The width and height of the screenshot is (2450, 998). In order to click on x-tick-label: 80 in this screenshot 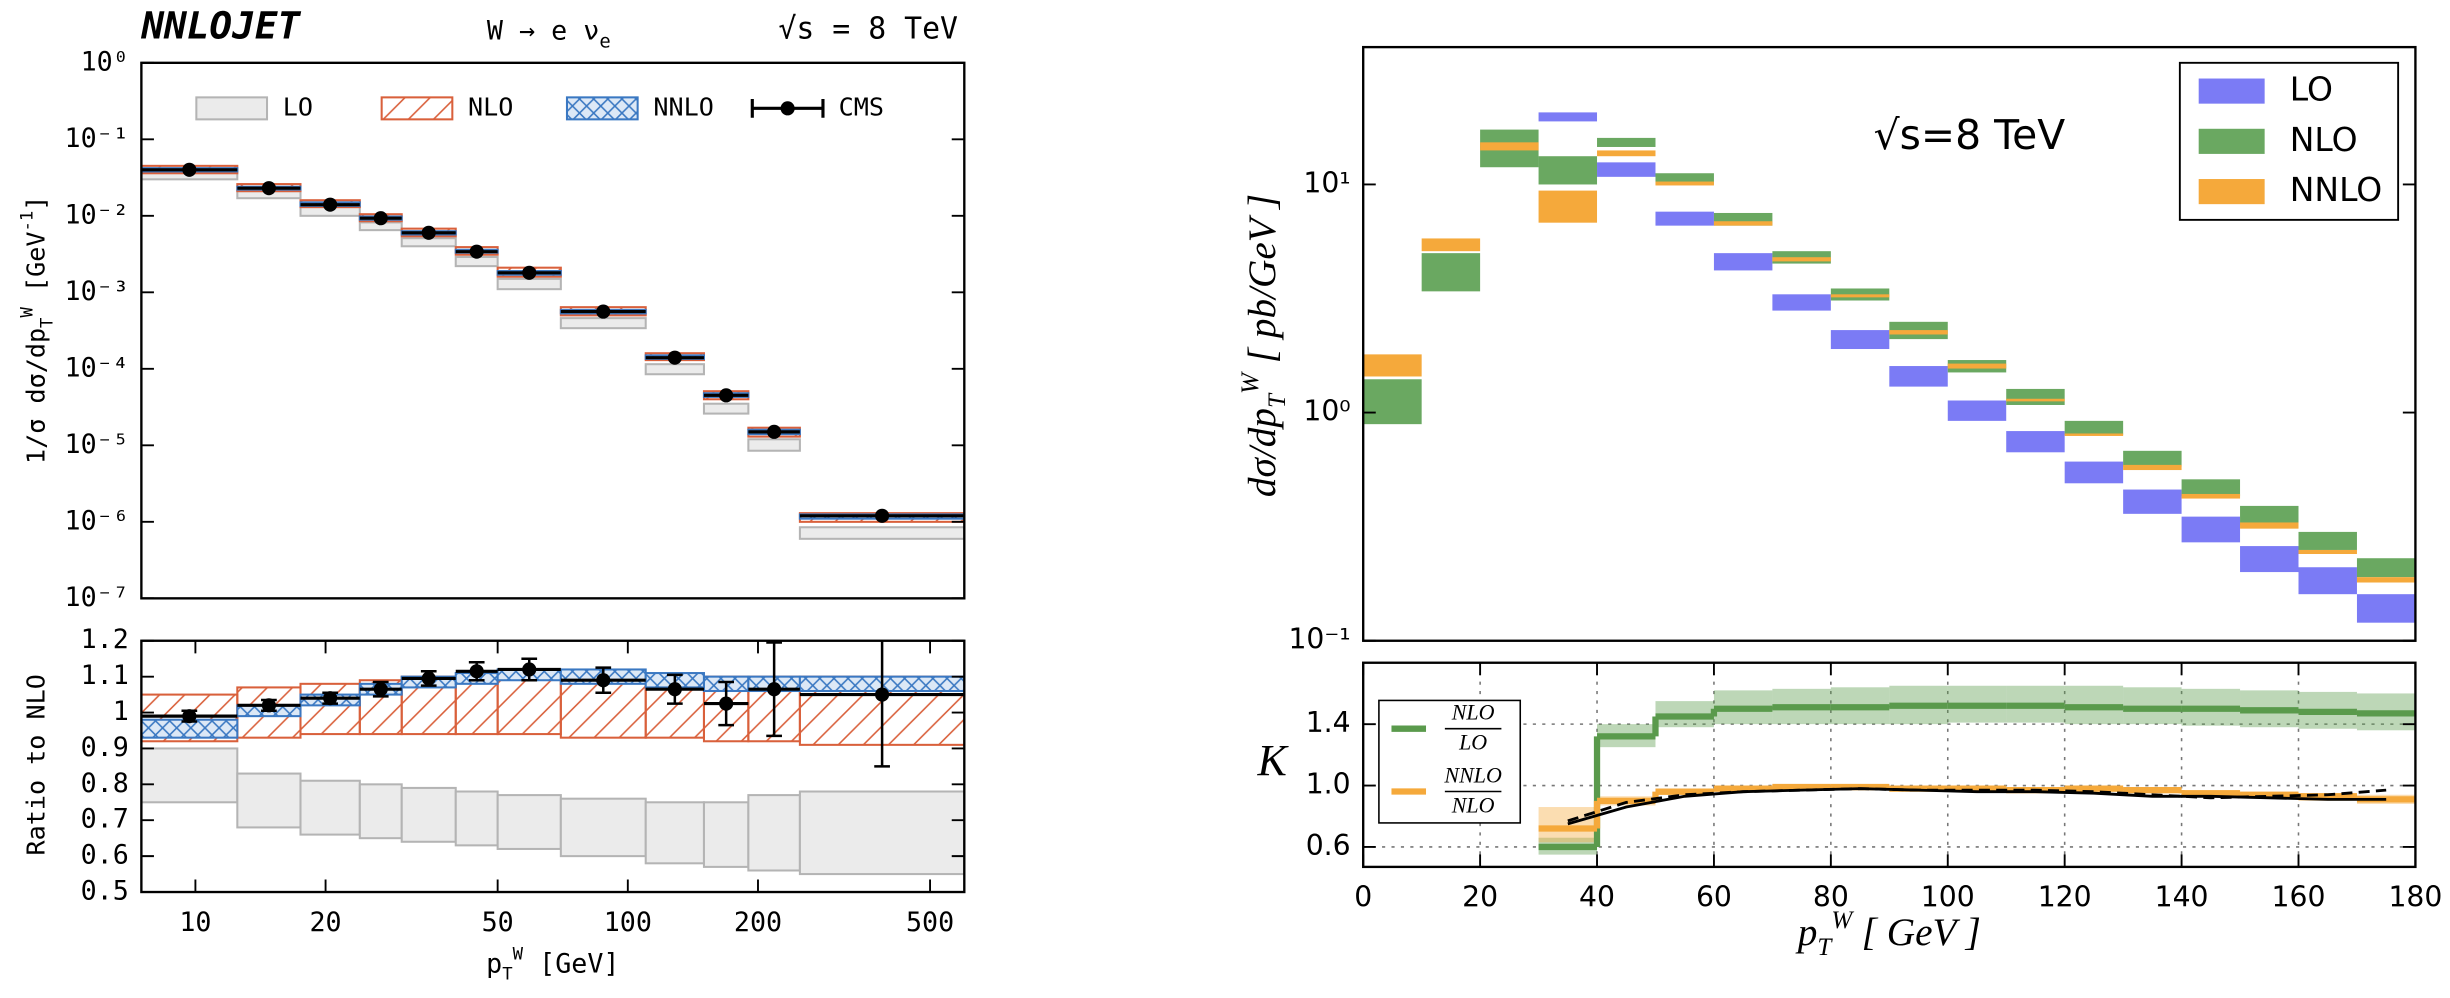, I will do `click(1831, 896)`.